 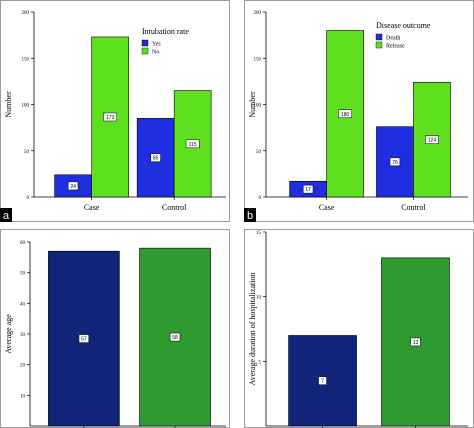 What do you see at coordinates (395, 47) in the screenshot?
I see `legend-label: Release` at bounding box center [395, 47].